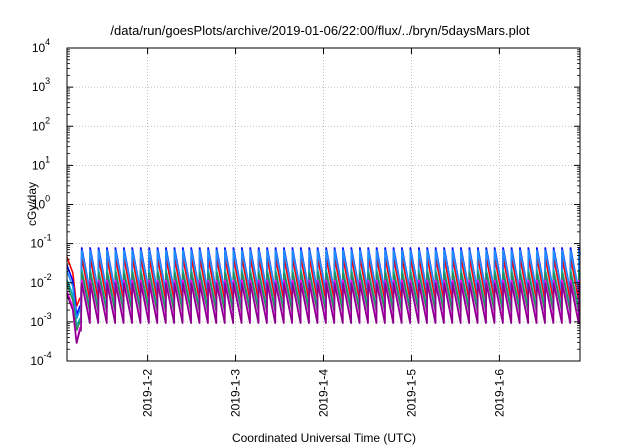 The height and width of the screenshot is (448, 640). I want to click on y-tick-label: 10⁻⁴, so click(40, 359).